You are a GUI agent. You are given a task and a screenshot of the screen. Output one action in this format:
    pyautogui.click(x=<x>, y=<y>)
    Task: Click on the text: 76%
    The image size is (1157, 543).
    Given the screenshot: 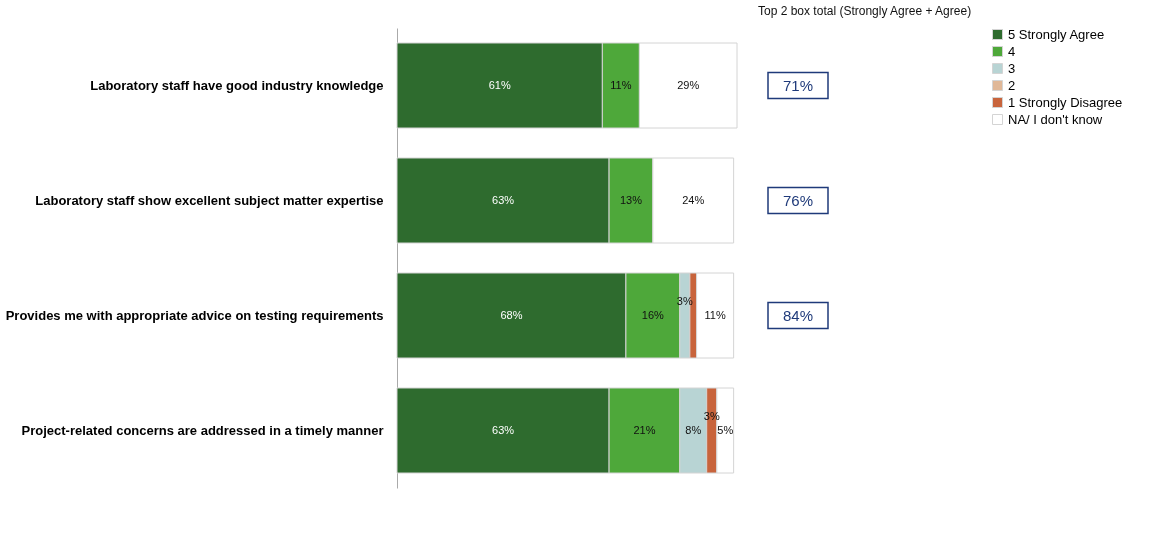 What is the action you would take?
    pyautogui.click(x=798, y=200)
    